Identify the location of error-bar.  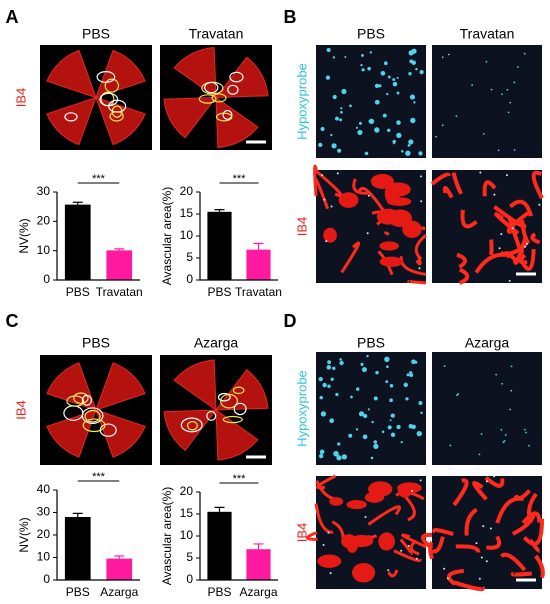
(77, 203).